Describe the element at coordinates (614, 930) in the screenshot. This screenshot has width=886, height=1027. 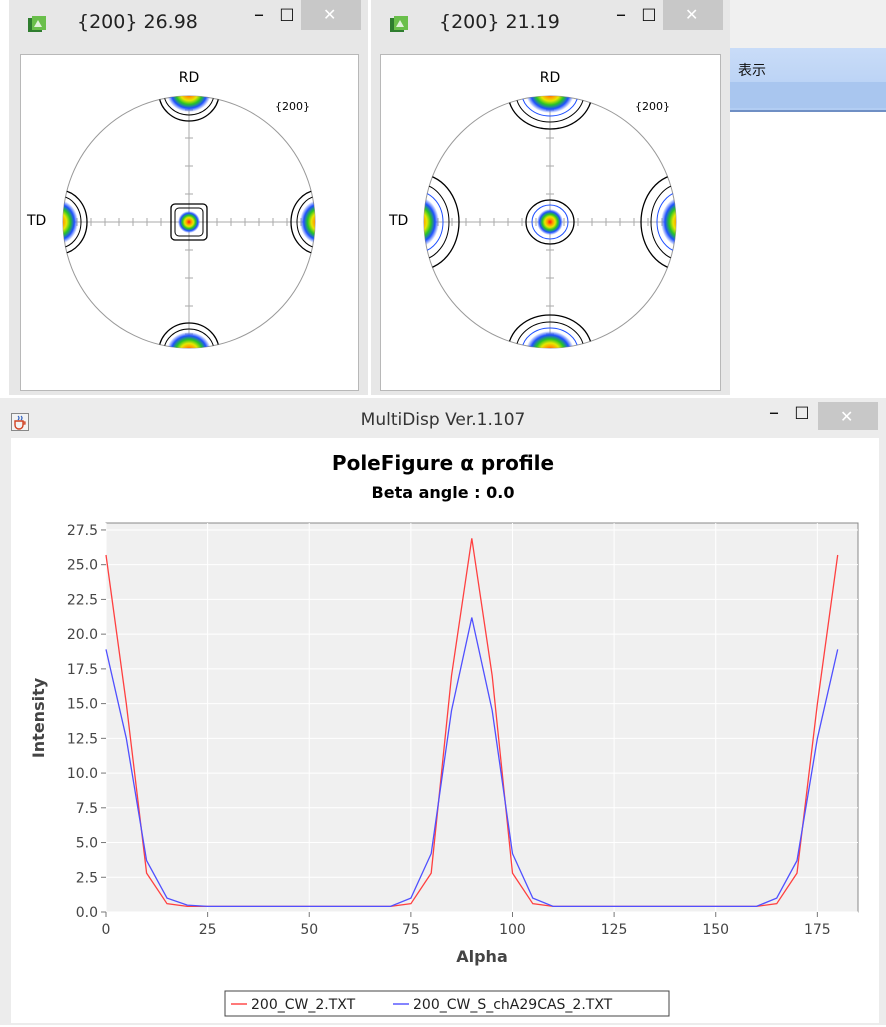
I see `x-tick-label: 125` at that location.